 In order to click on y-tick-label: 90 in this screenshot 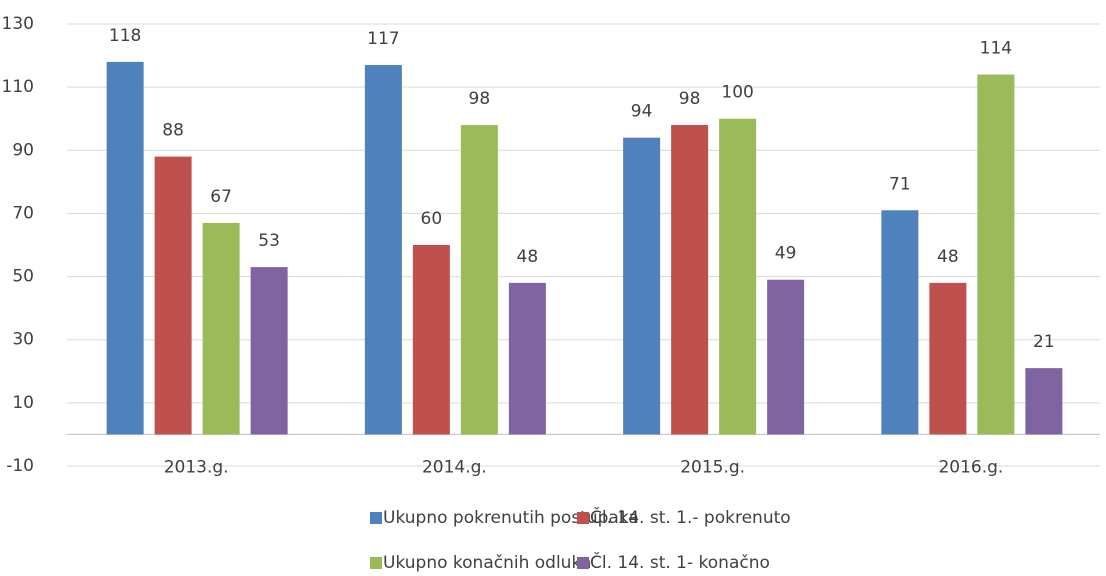, I will do `click(23, 150)`.